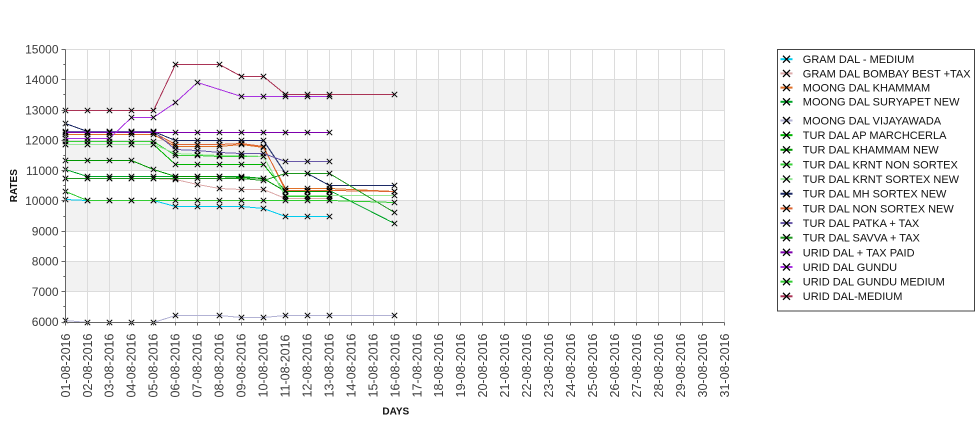  Describe the element at coordinates (859, 253) in the screenshot. I see `svg-text: URID DAL + TAX PAID` at that location.